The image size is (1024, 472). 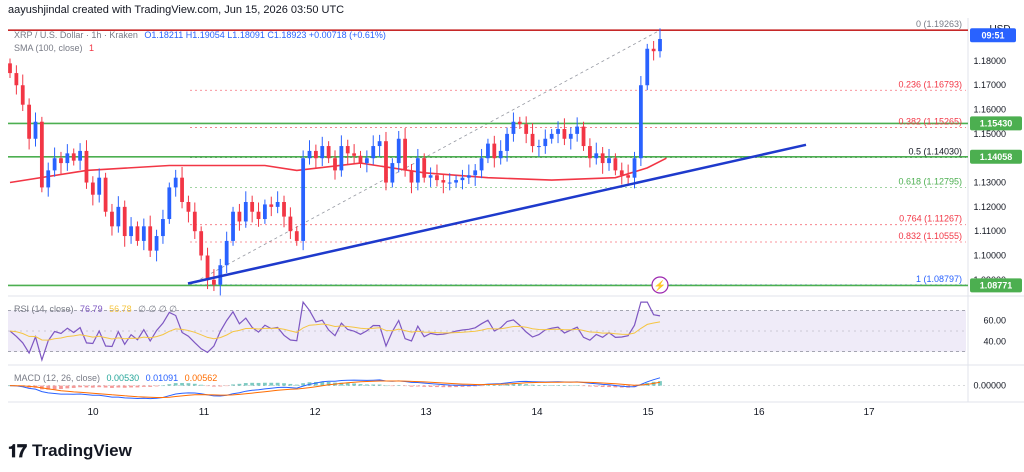 I want to click on rsi-ma-value: 56.78, so click(x=120, y=309).